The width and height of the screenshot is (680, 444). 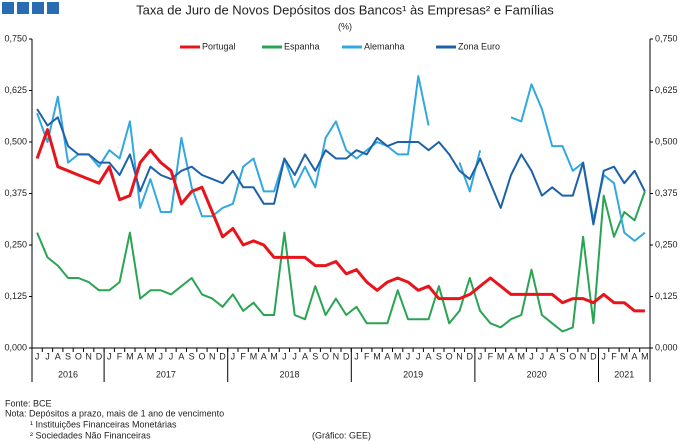 What do you see at coordinates (413, 374) in the screenshot?
I see `year-label: 2019` at bounding box center [413, 374].